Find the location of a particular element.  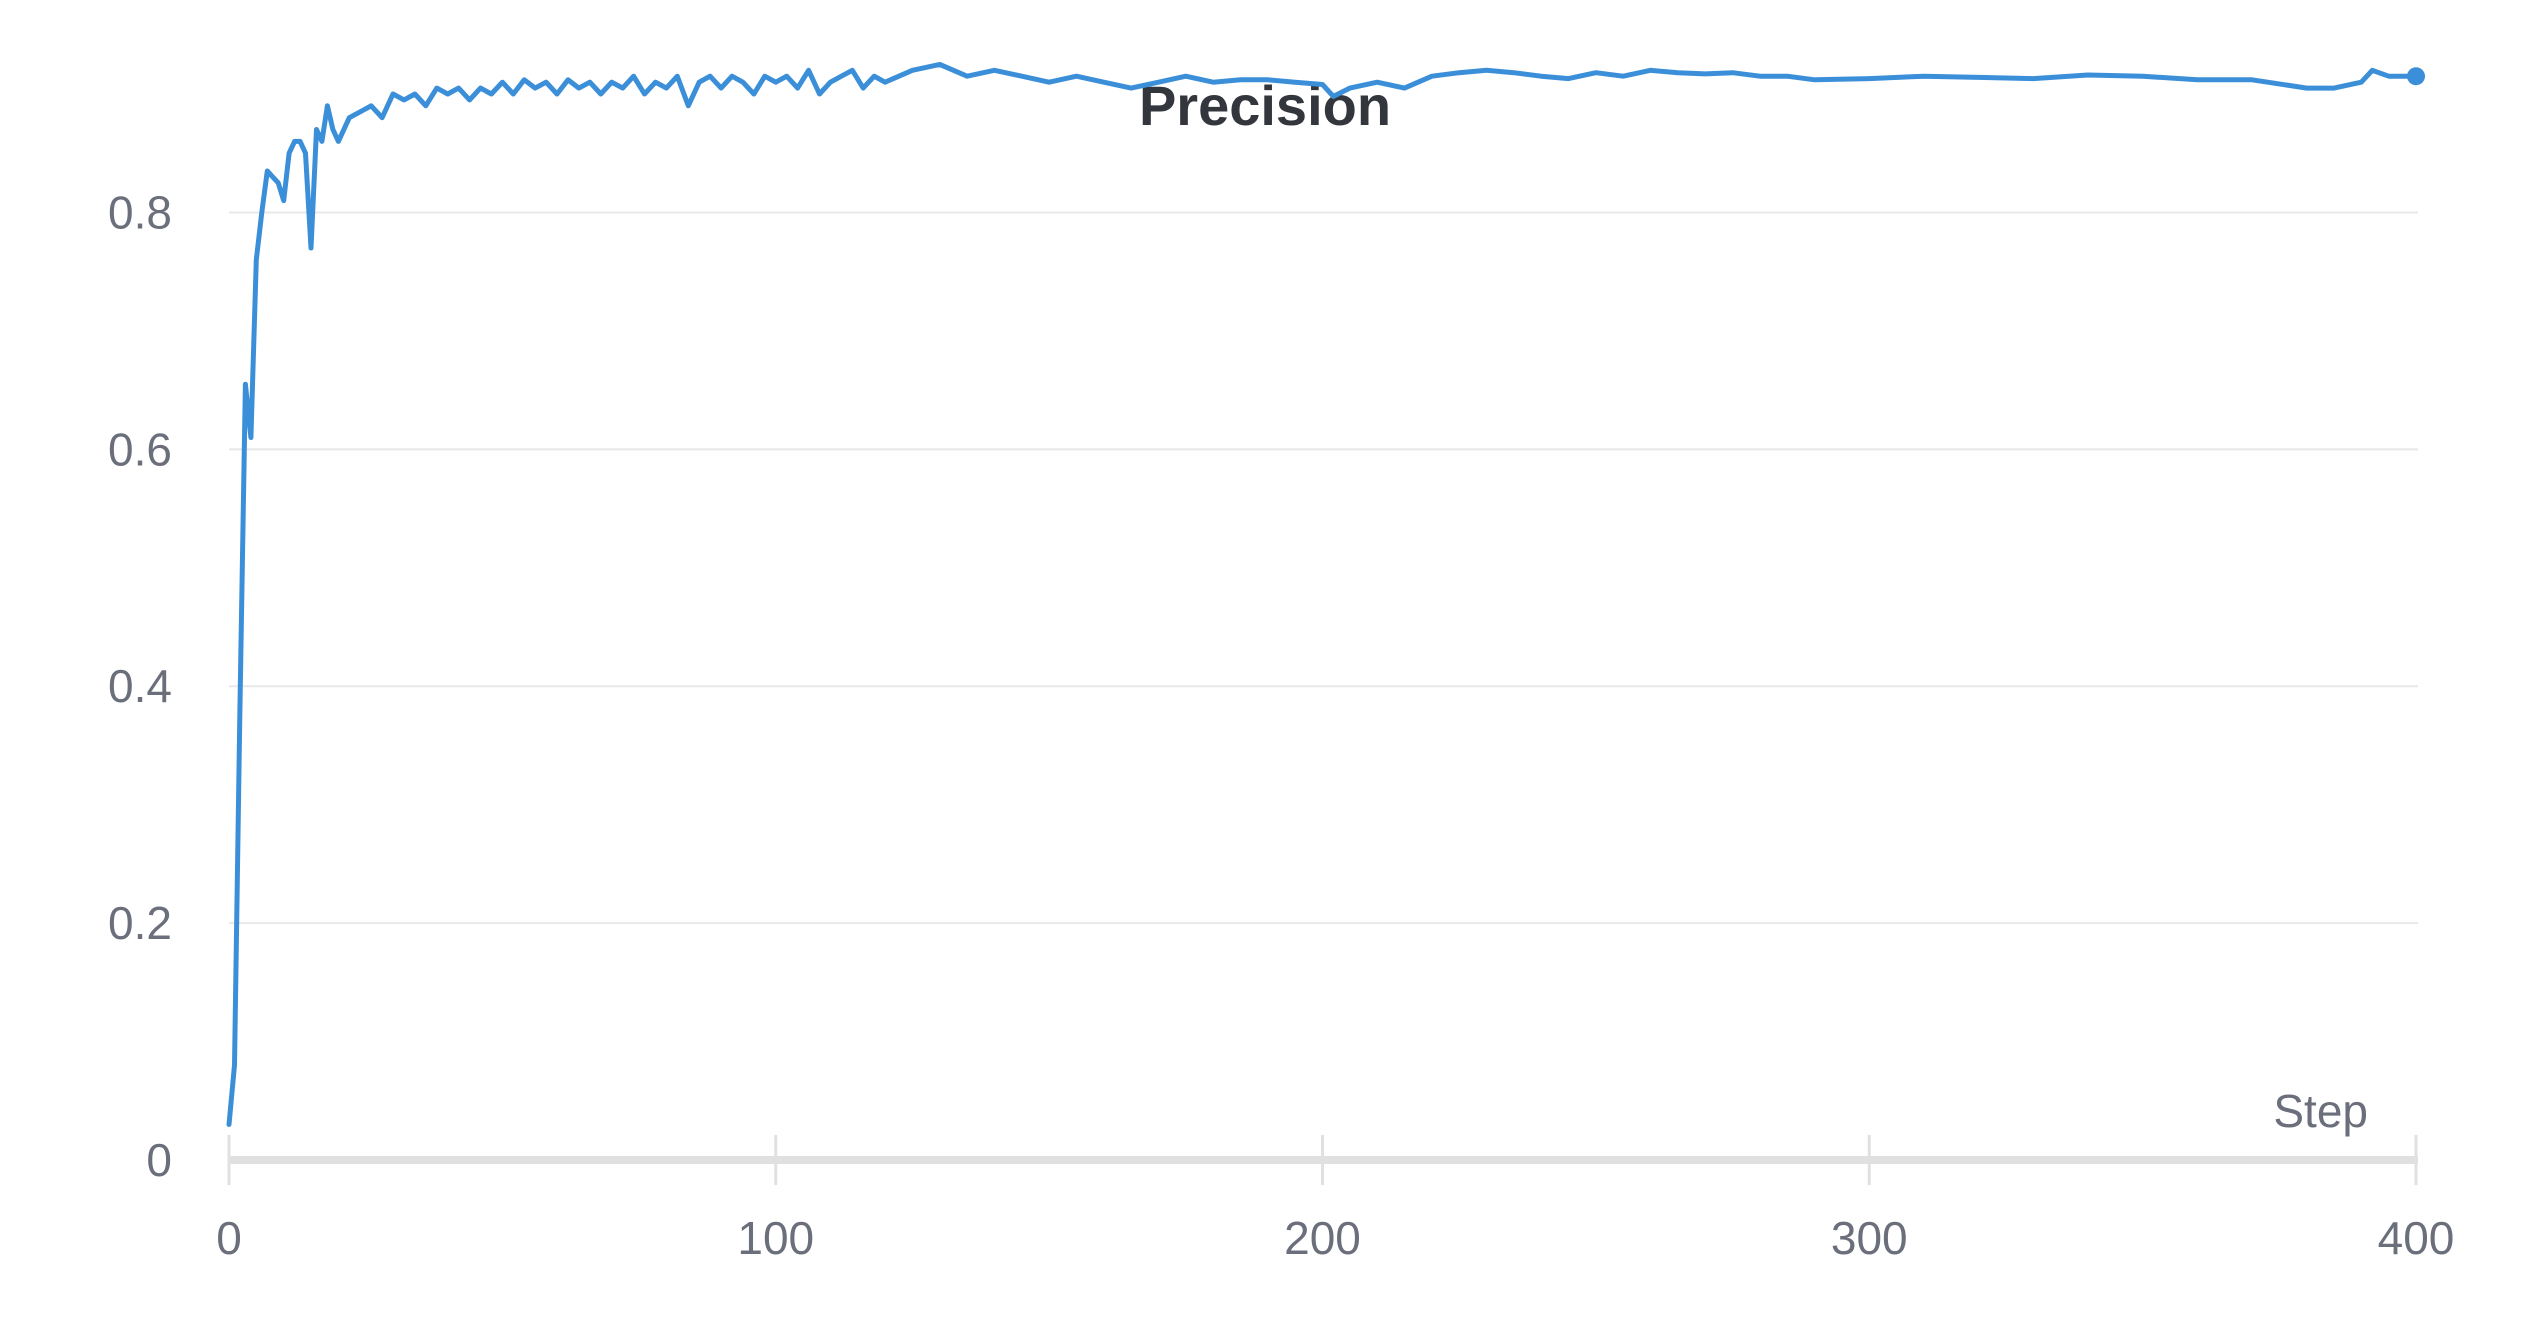

x-axis-title: Step is located at coordinates (2320, 1111).